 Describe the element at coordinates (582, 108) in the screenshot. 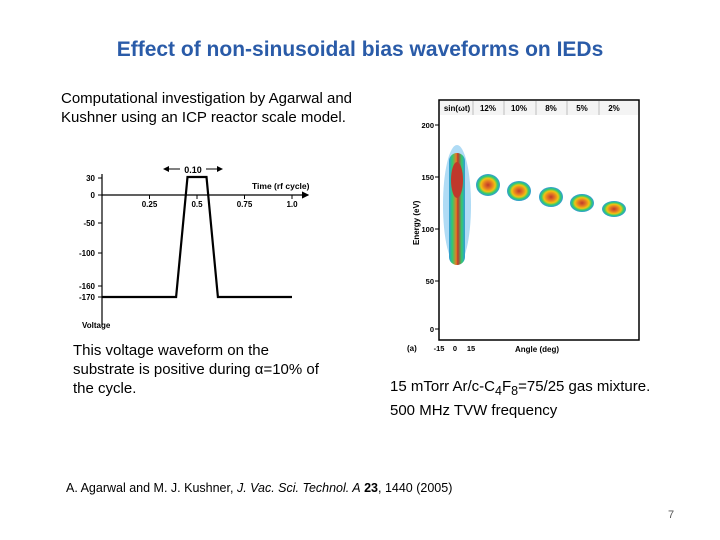

I see `ied-header-label: 5%` at that location.